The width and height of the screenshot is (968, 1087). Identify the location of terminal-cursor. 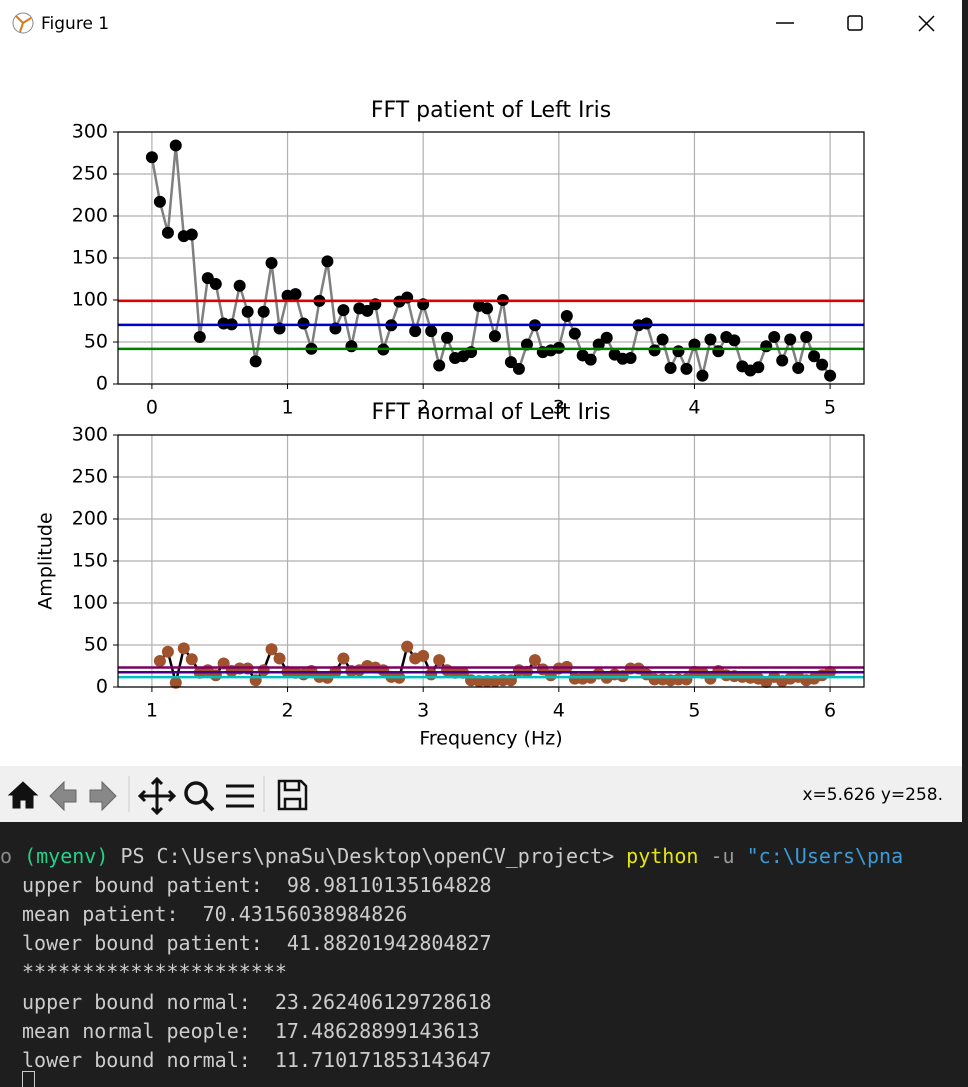
(28, 1079).